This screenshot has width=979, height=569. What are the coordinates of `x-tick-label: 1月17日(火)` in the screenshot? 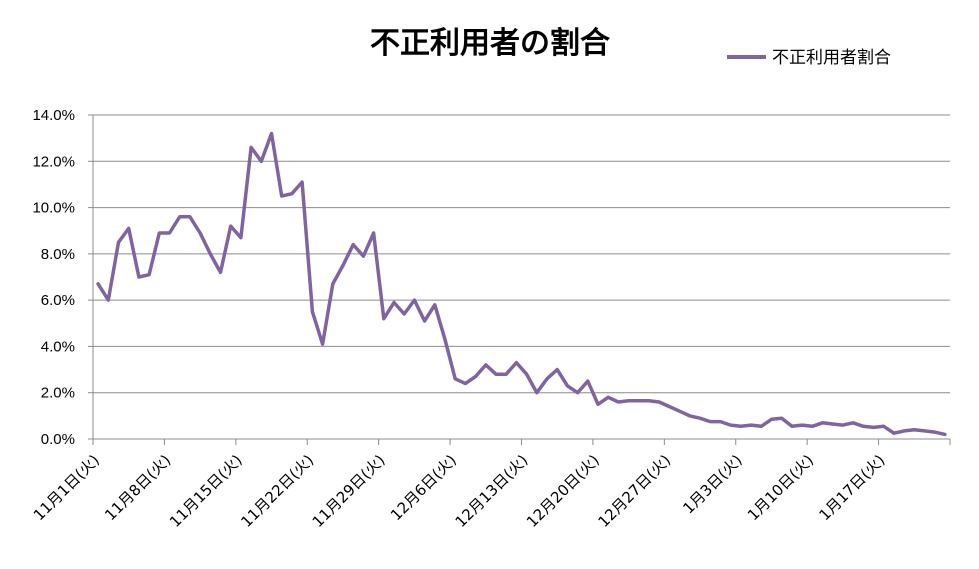 It's located at (851, 487).